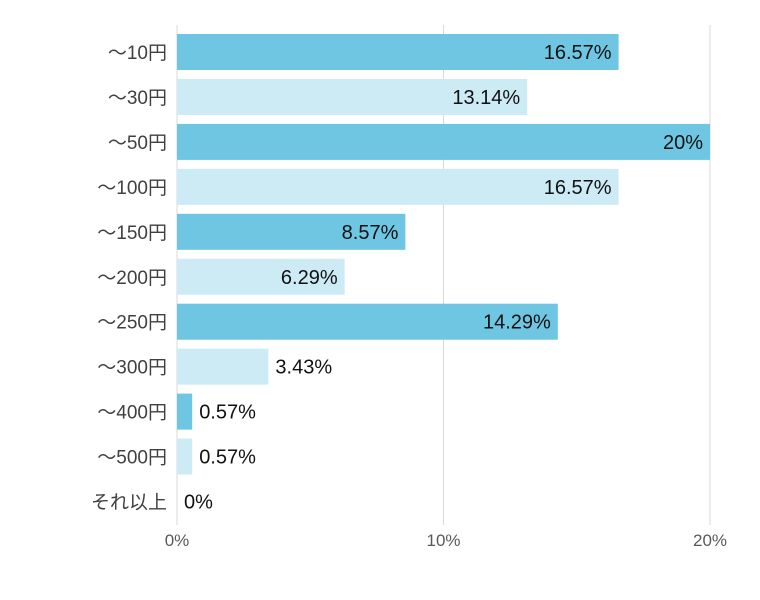 This screenshot has width=760, height=600. I want to click on x-tick-label: 0%, so click(177, 540).